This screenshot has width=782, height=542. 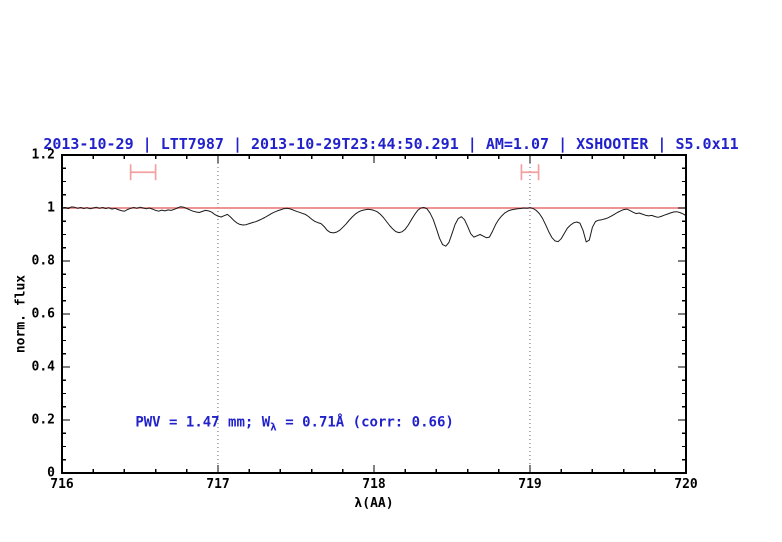 What do you see at coordinates (51, 473) in the screenshot?
I see `y-tick-label: 0` at bounding box center [51, 473].